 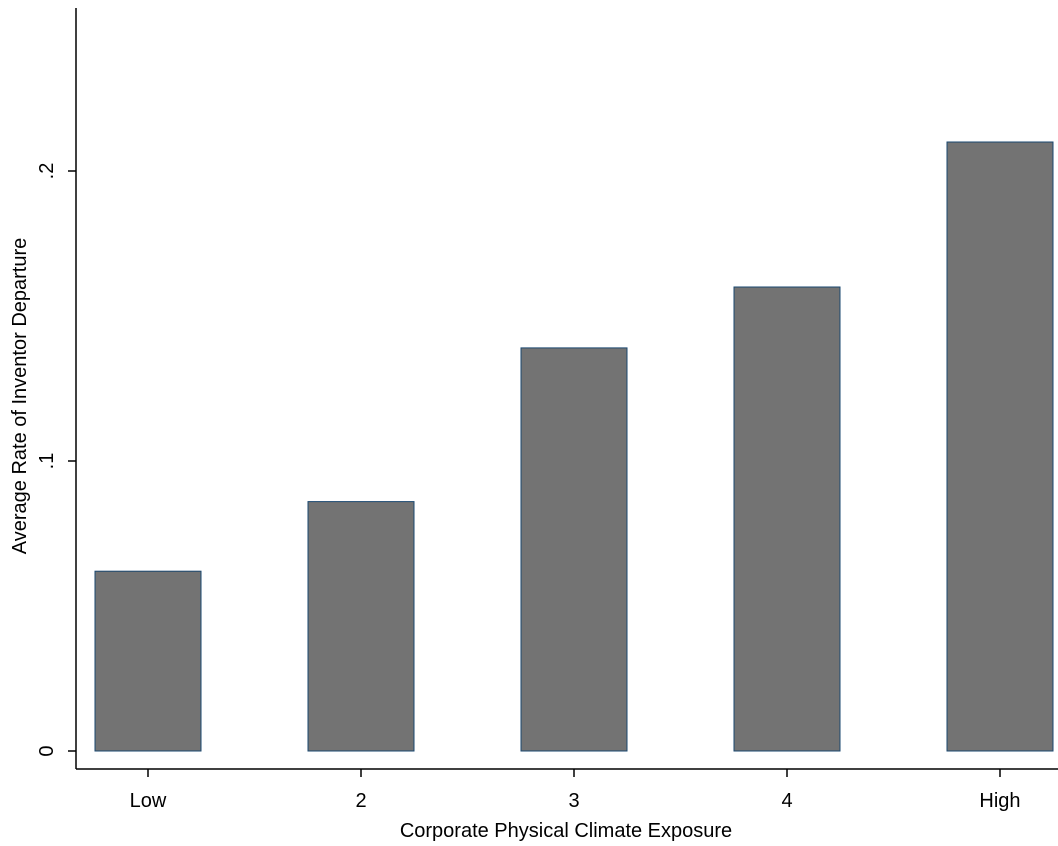 I want to click on y-tick-label: 0, so click(x=47, y=750).